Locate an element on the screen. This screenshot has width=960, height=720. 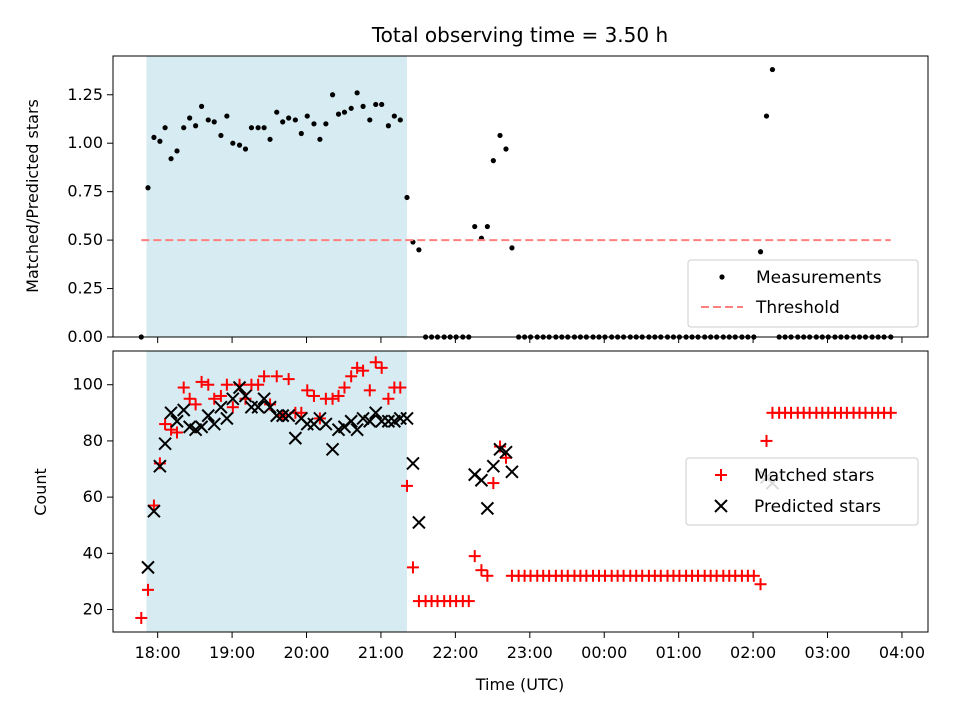
top-legend-box is located at coordinates (803, 293).